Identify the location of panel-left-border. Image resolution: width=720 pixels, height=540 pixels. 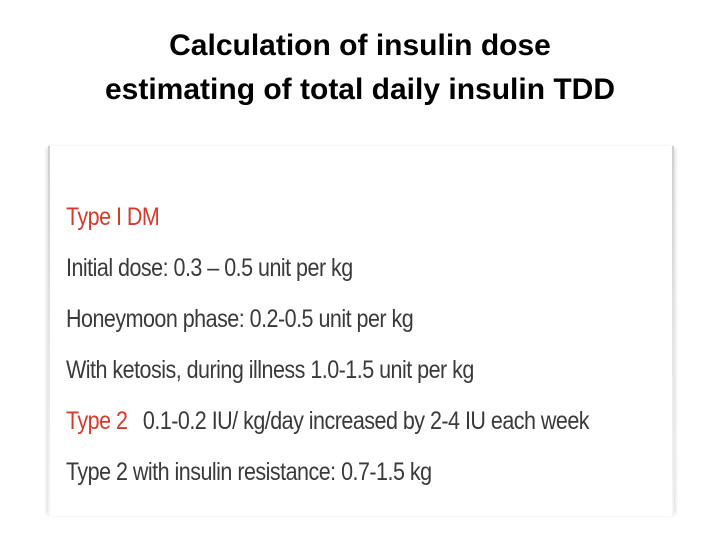
(49, 331).